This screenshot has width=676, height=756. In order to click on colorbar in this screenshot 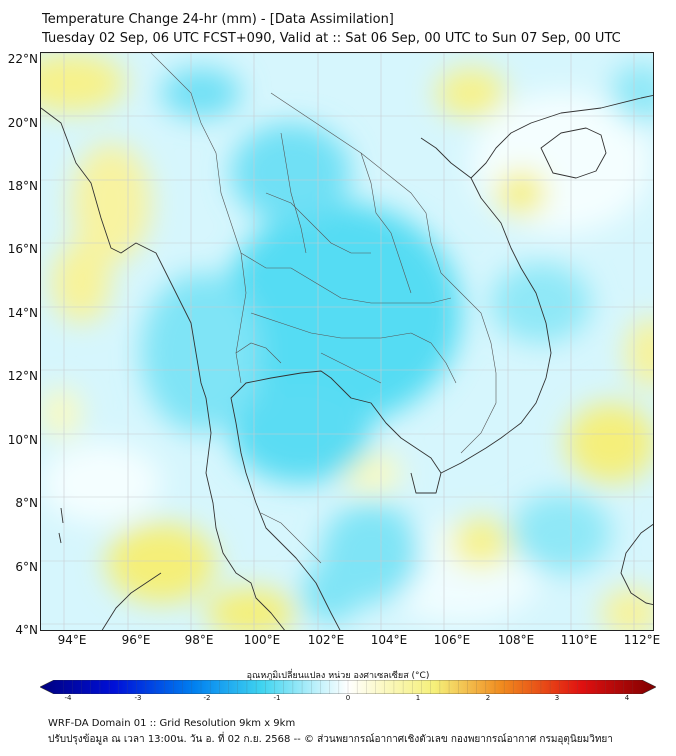, I will do `click(348, 687)`.